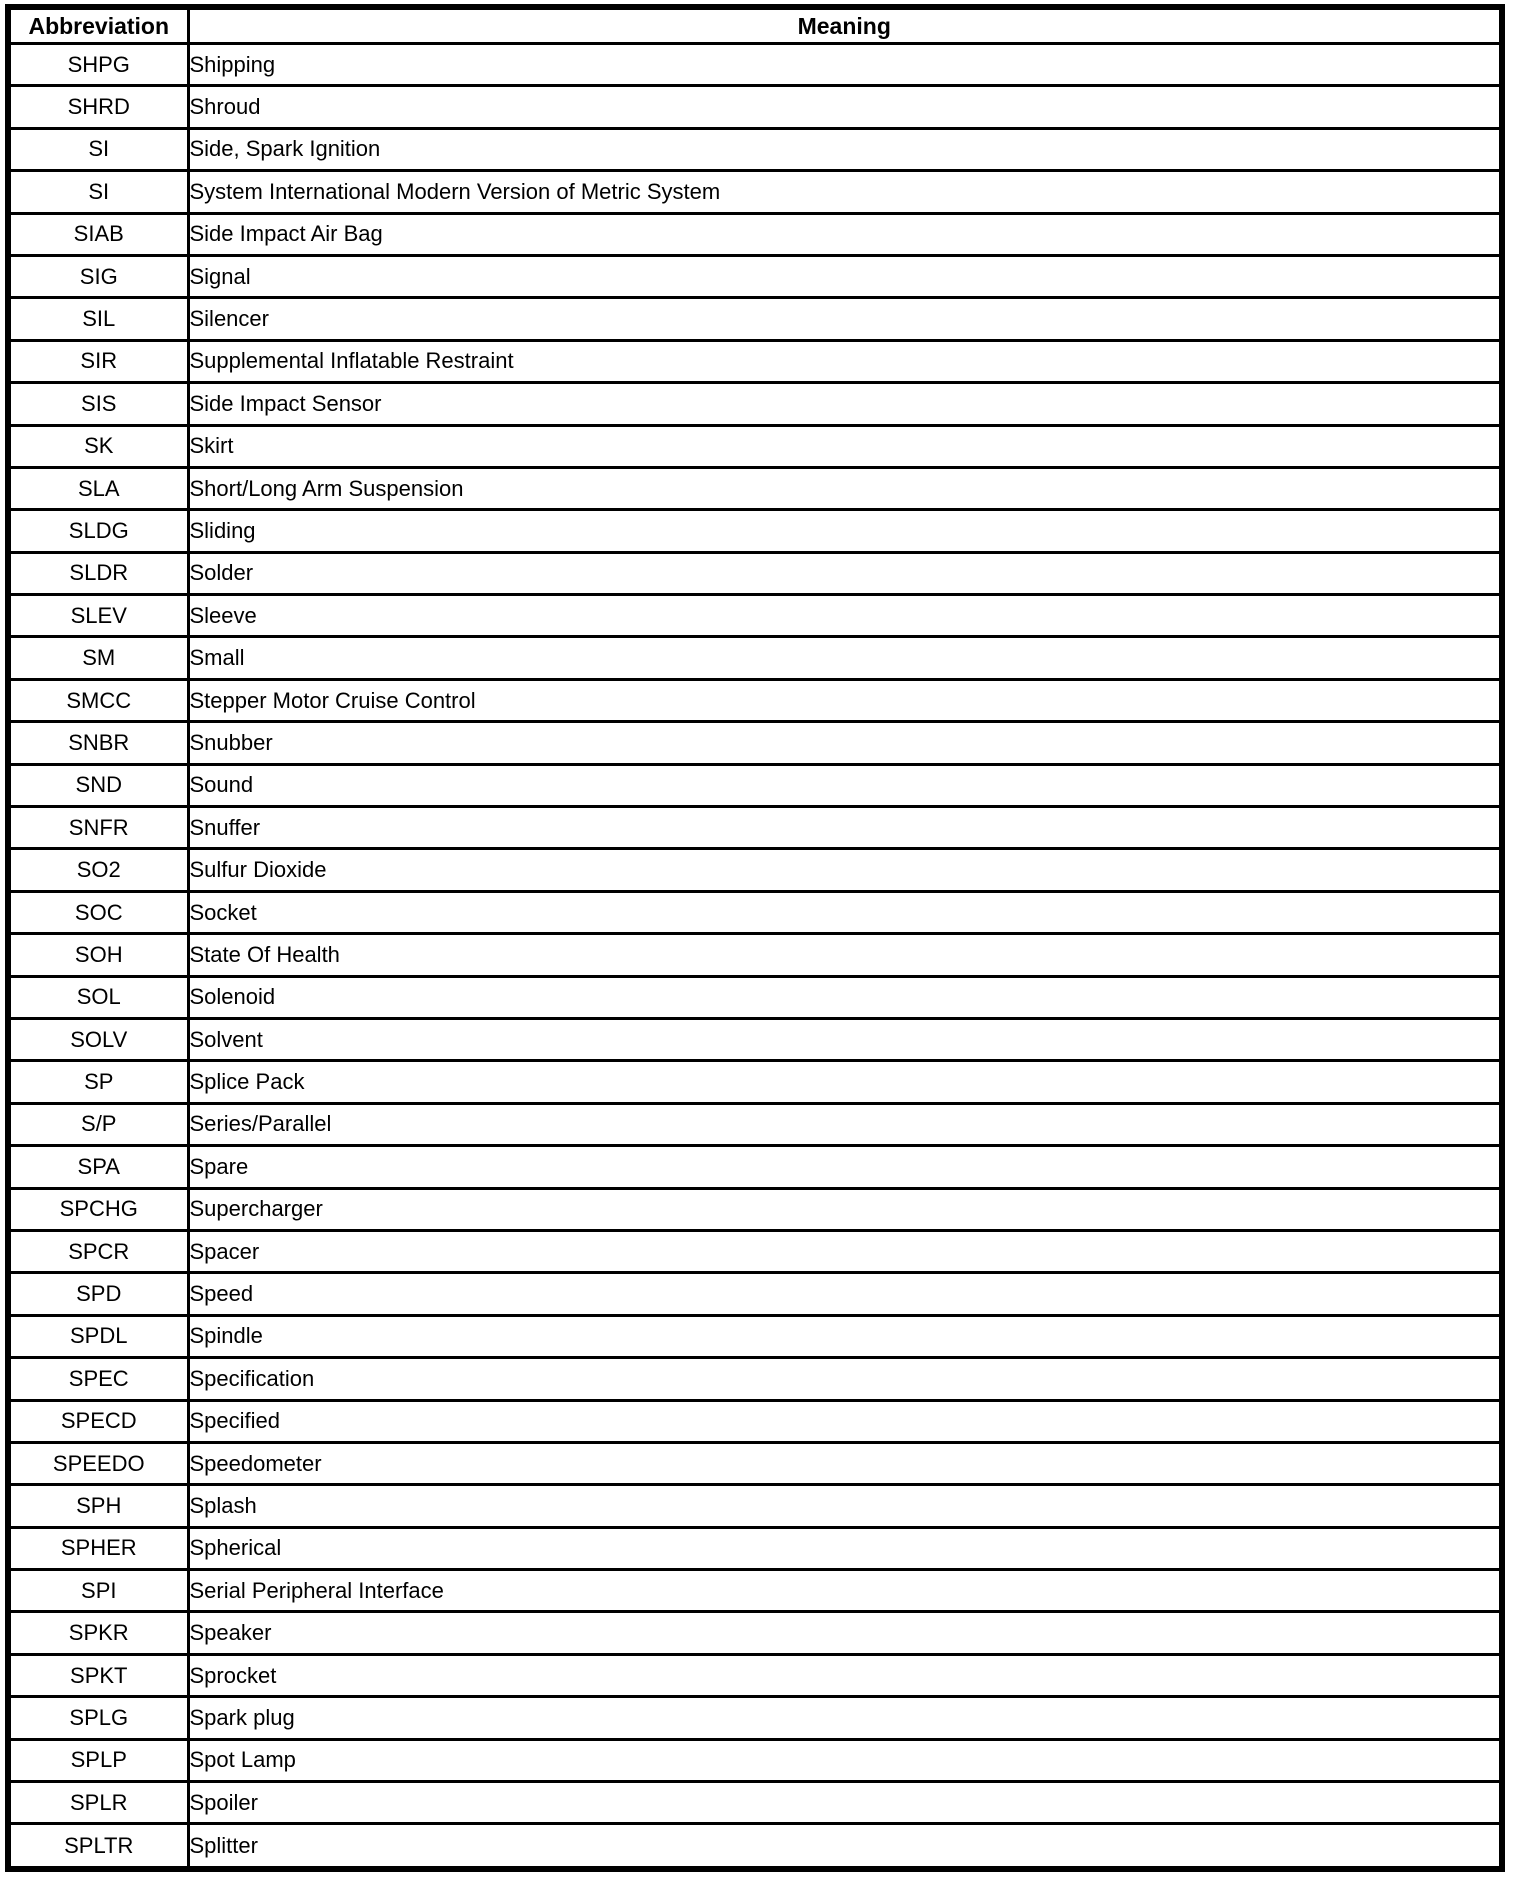 The image size is (1520, 1878). What do you see at coordinates (98, 955) in the screenshot?
I see `abbreviation-cell: SOH` at bounding box center [98, 955].